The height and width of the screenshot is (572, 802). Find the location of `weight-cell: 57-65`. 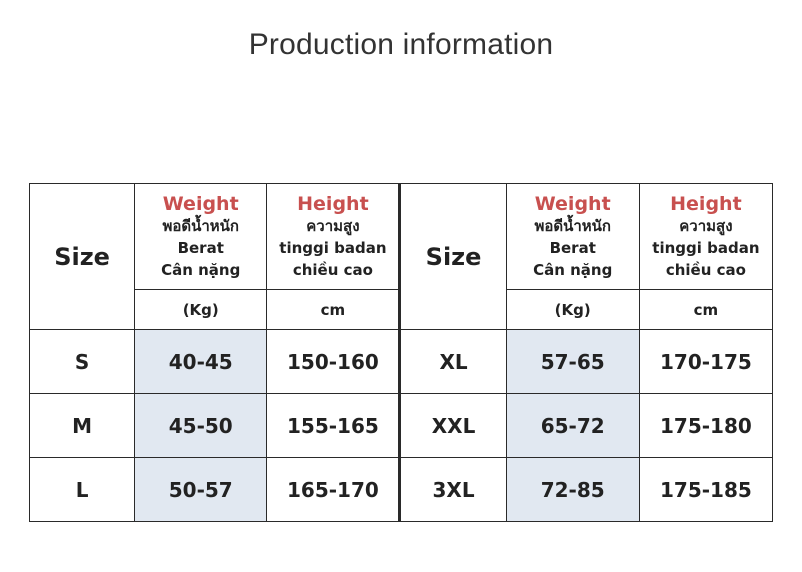

weight-cell: 57-65 is located at coordinates (572, 361).